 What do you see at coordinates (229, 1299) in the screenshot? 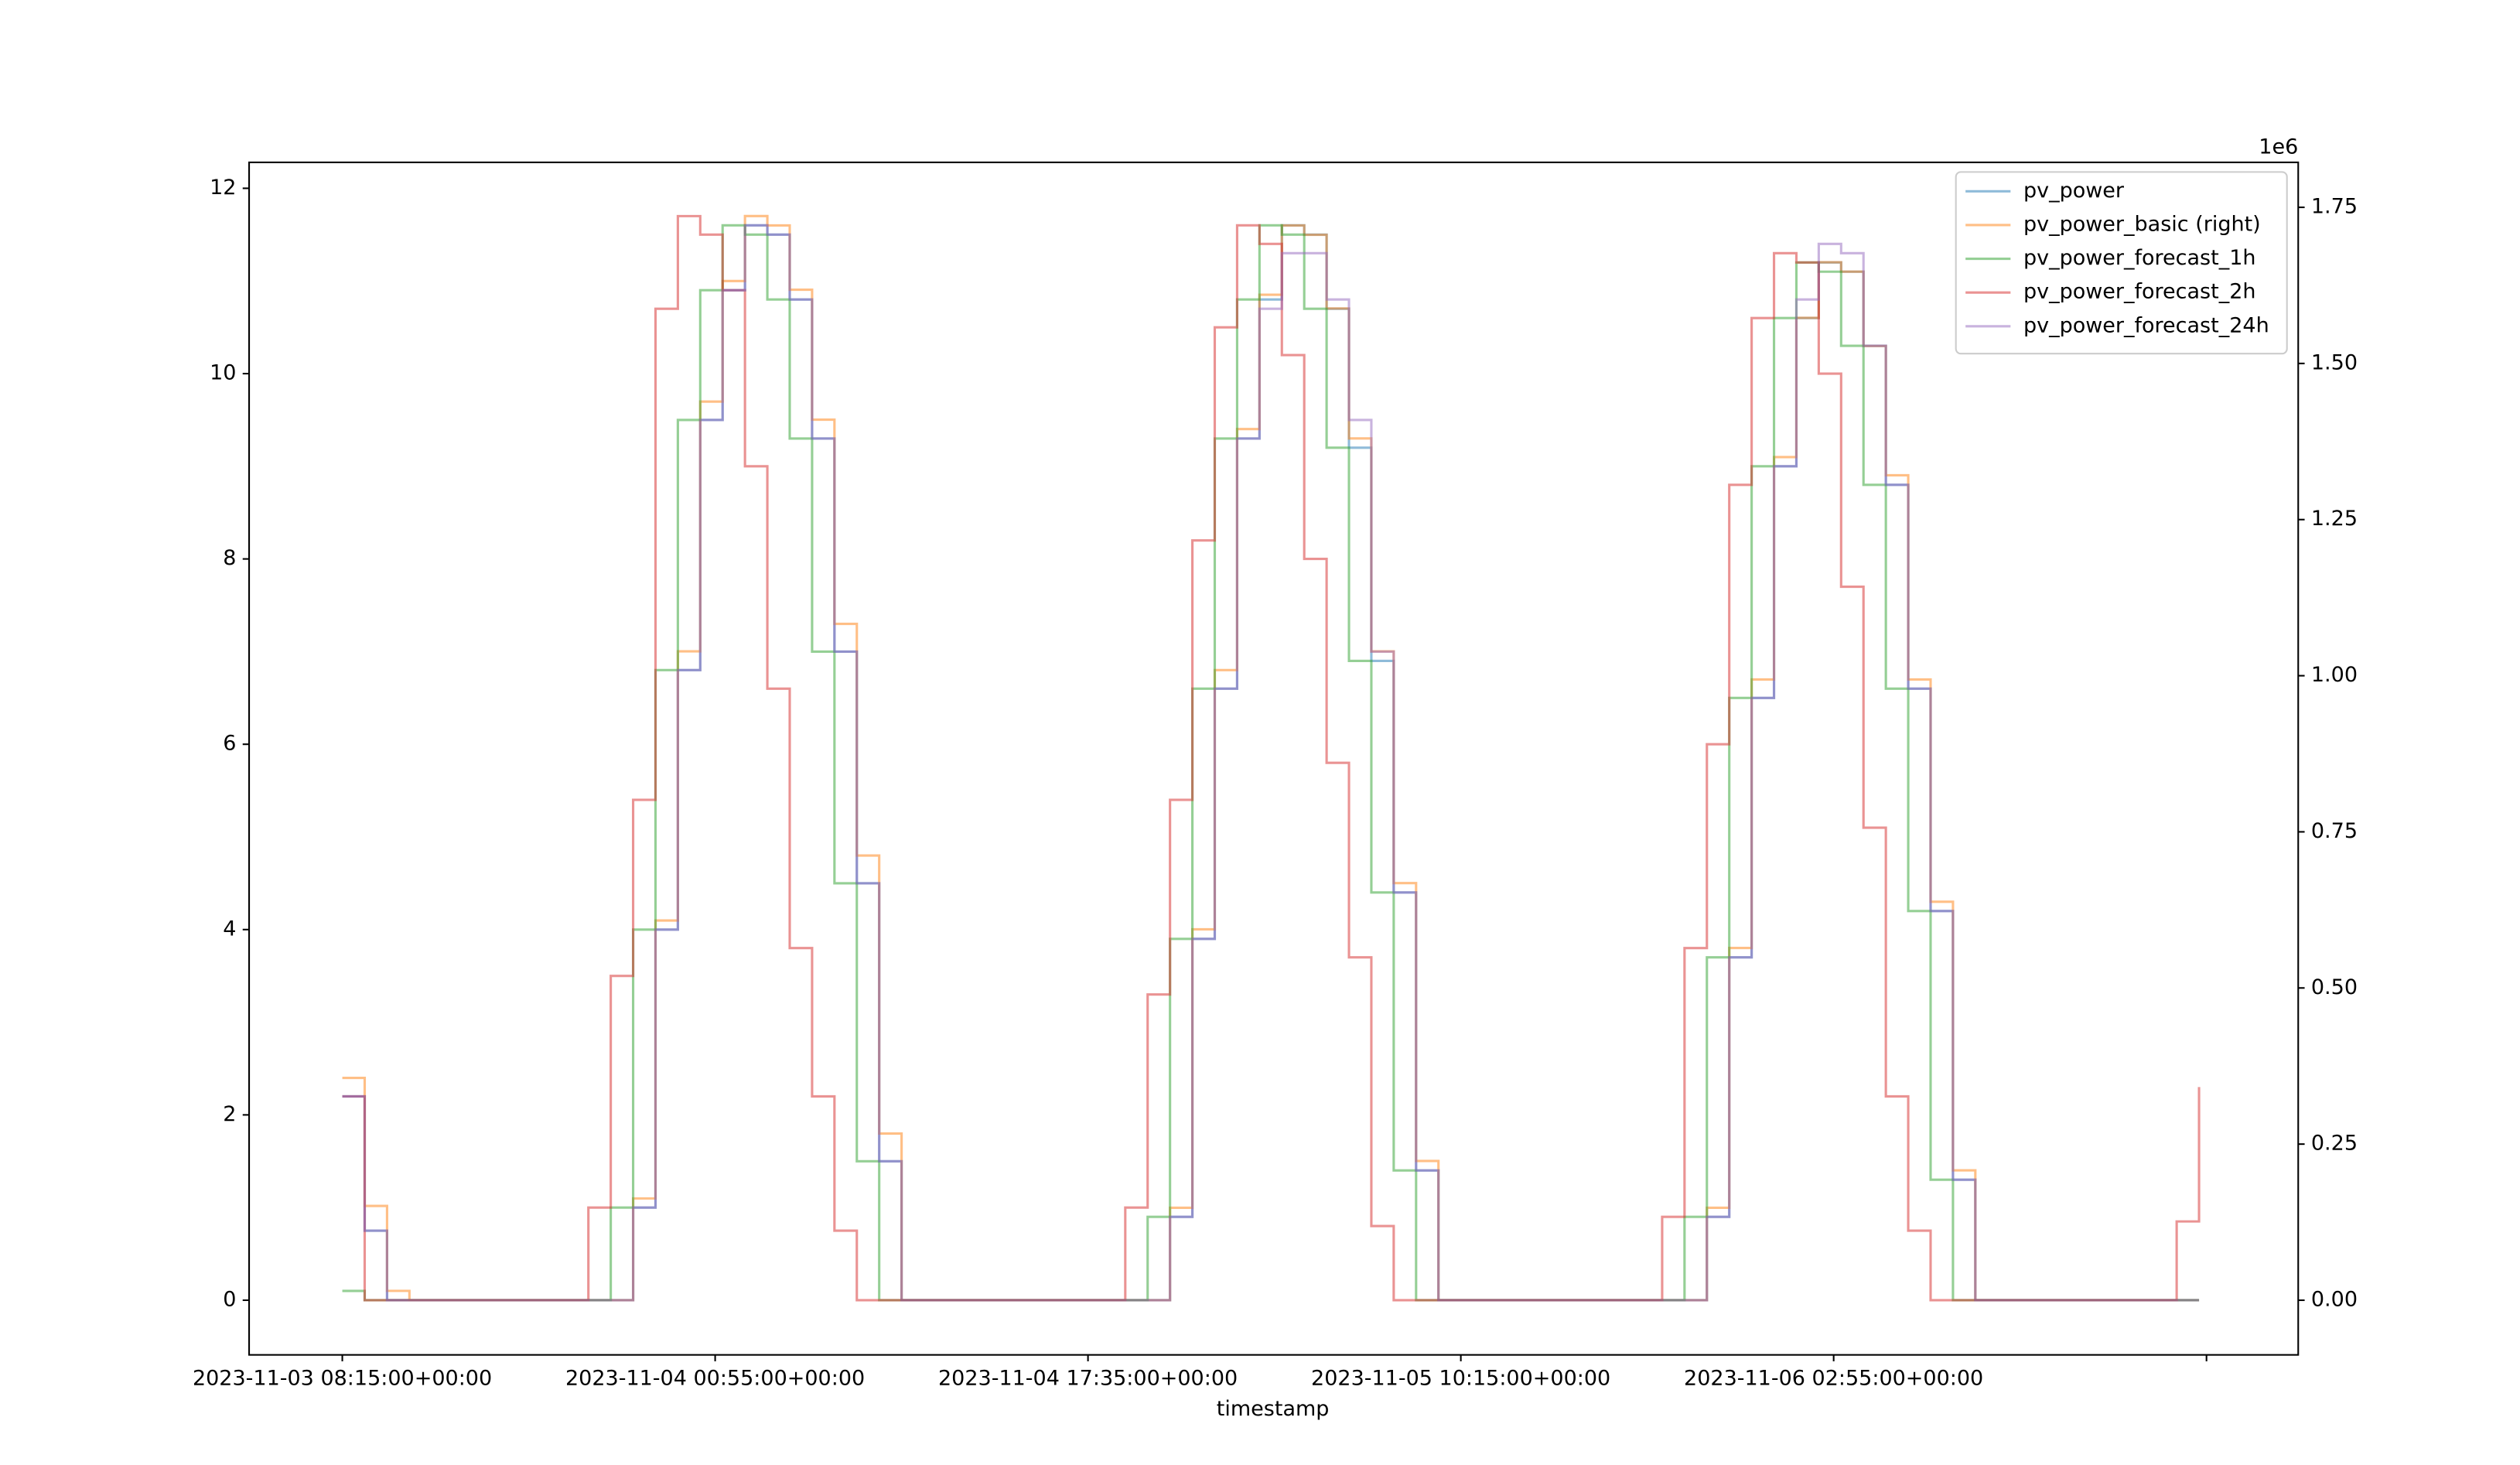
I see `y-tick-label: 0` at bounding box center [229, 1299].